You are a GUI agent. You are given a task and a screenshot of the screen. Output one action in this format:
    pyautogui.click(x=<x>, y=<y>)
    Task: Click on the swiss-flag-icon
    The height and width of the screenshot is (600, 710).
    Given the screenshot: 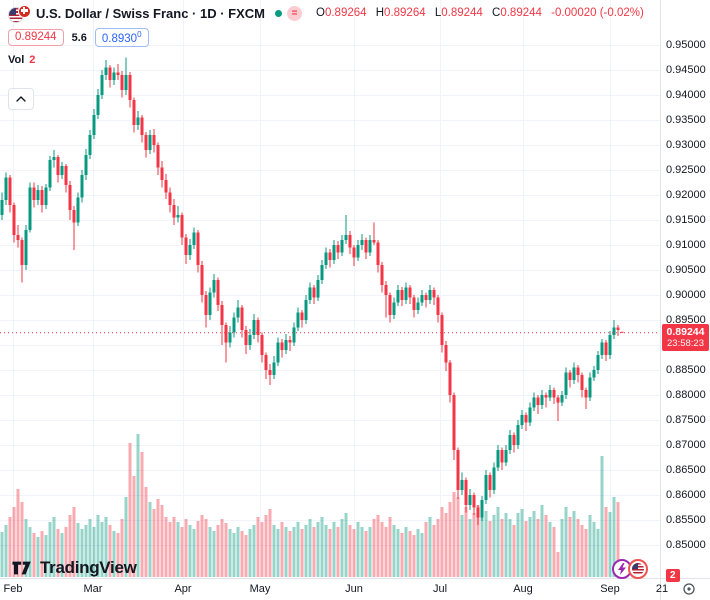 What is the action you would take?
    pyautogui.click(x=24, y=11)
    